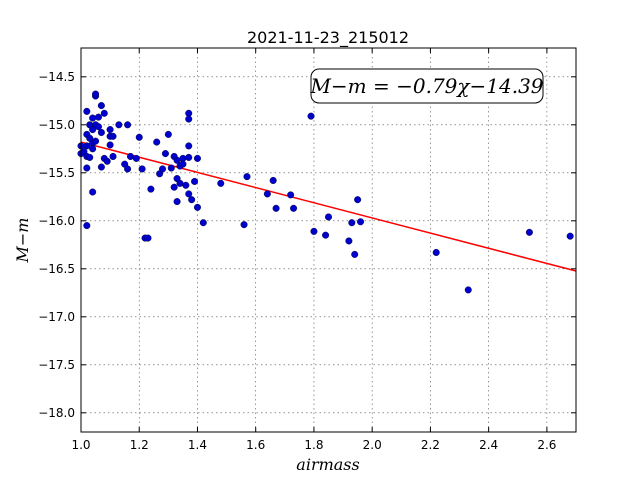  I want to click on x-tick-label: 1.6, so click(255, 445).